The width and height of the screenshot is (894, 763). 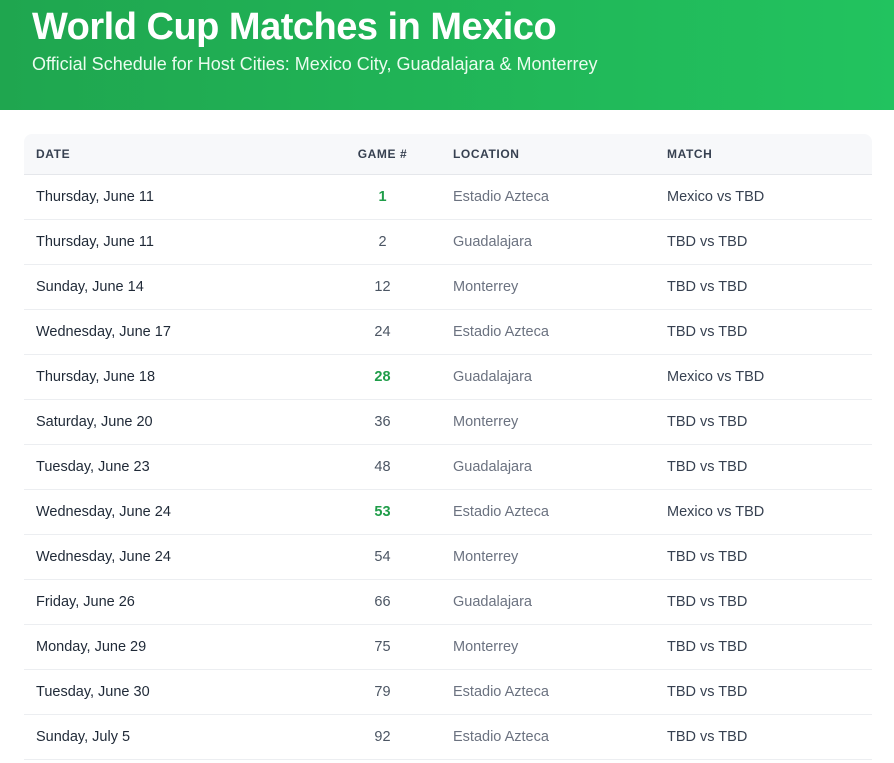 I want to click on page-title: World Cup Matches in Mexico, so click(x=294, y=27).